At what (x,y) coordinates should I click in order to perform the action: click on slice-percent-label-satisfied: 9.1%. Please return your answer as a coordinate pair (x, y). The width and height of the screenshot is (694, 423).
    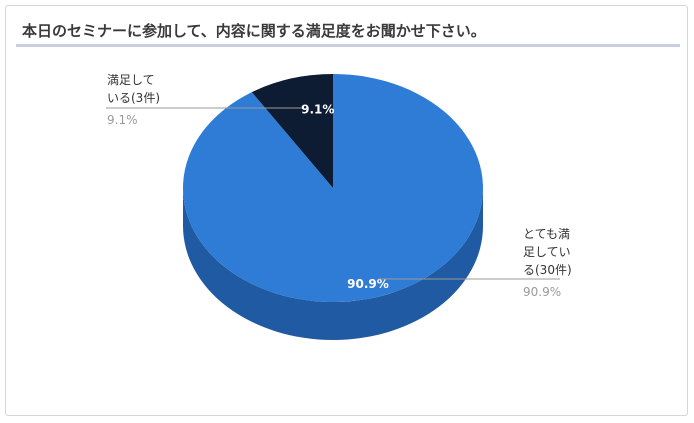
    Looking at the image, I should click on (317, 109).